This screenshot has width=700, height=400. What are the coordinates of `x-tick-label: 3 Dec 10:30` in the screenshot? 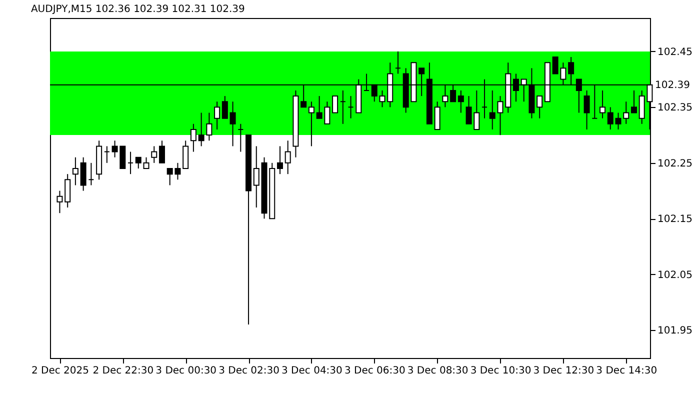 It's located at (501, 371).